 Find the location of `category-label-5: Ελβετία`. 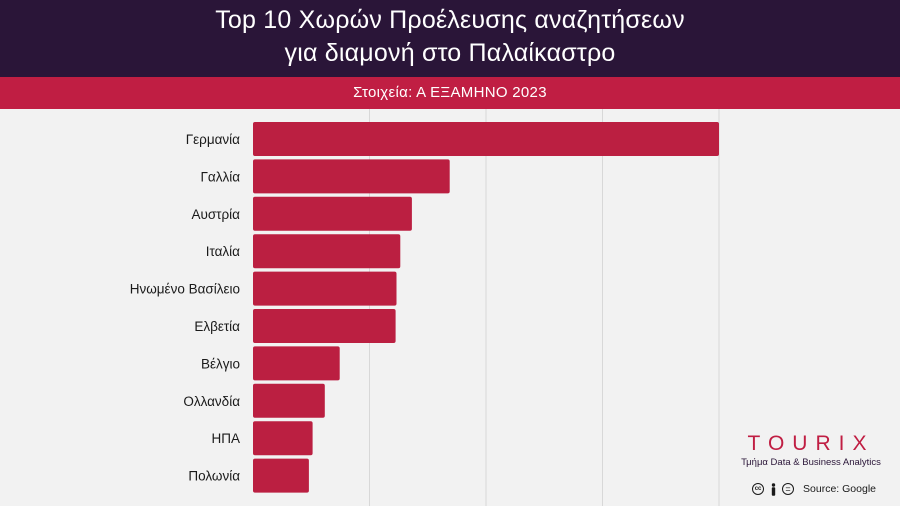

category-label-5: Ελβετία is located at coordinates (217, 326).